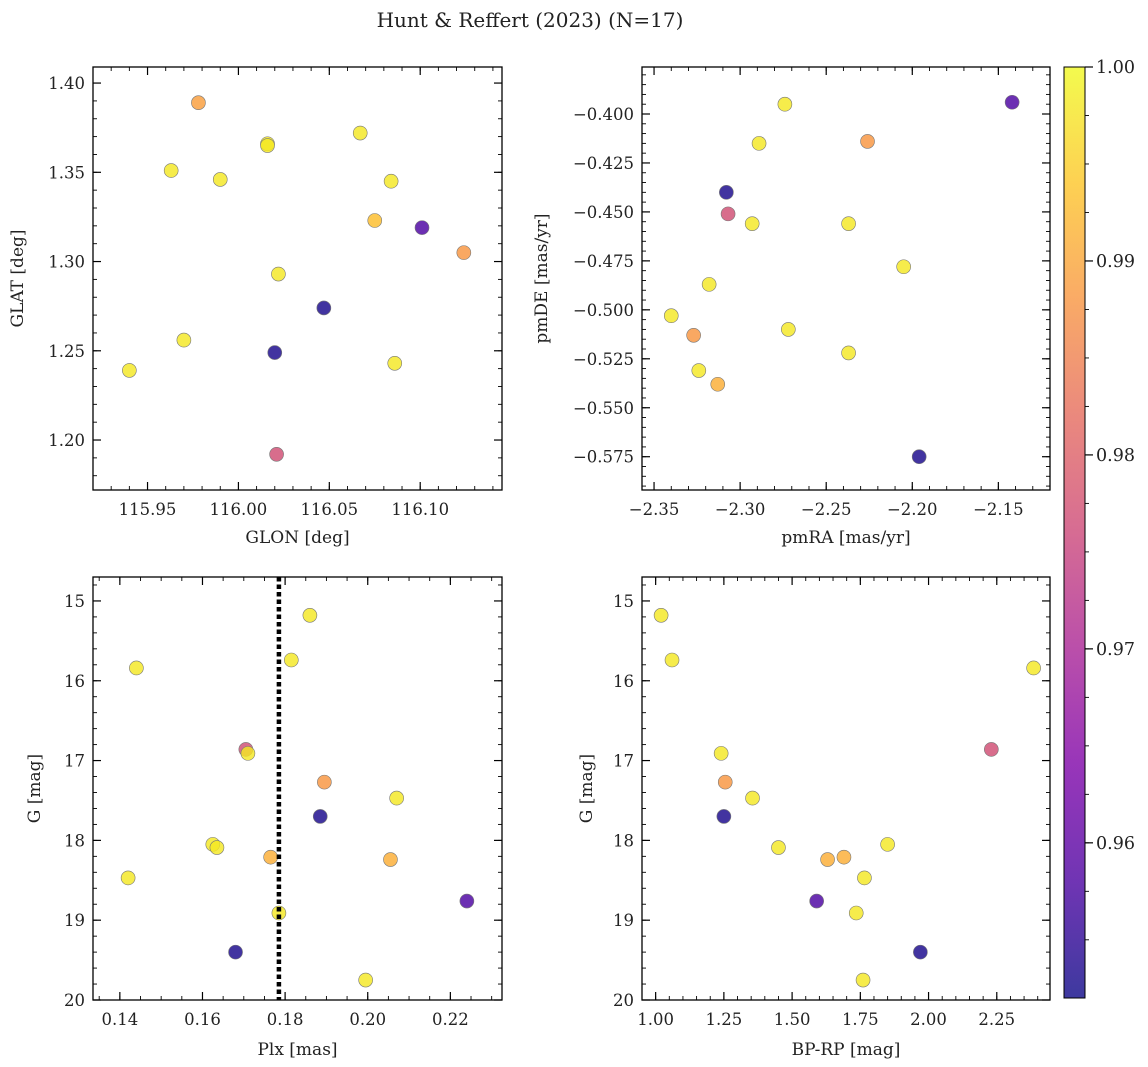  What do you see at coordinates (329, 509) in the screenshot?
I see `x-tick-label: 116.05` at bounding box center [329, 509].